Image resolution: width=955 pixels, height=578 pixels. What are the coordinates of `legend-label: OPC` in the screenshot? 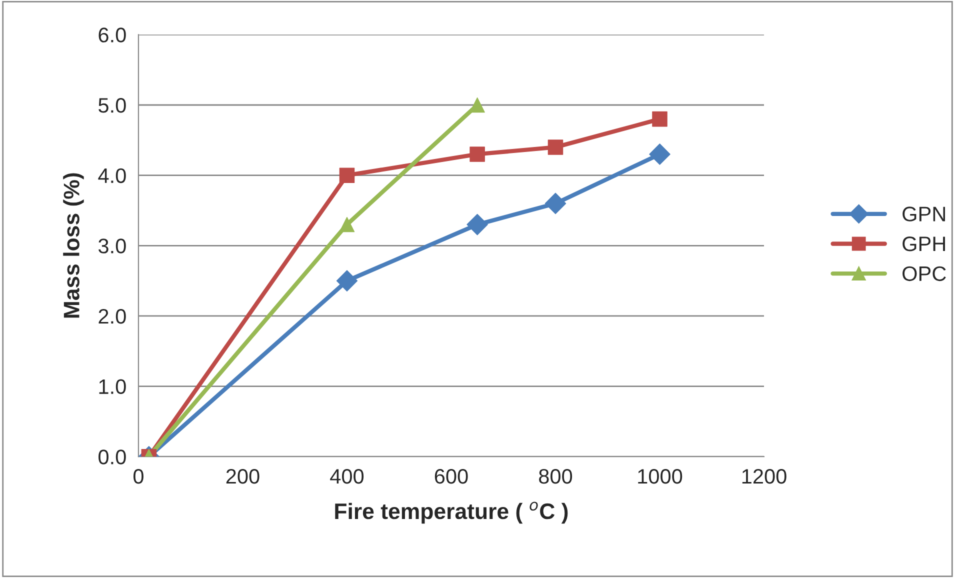 It's located at (924, 274).